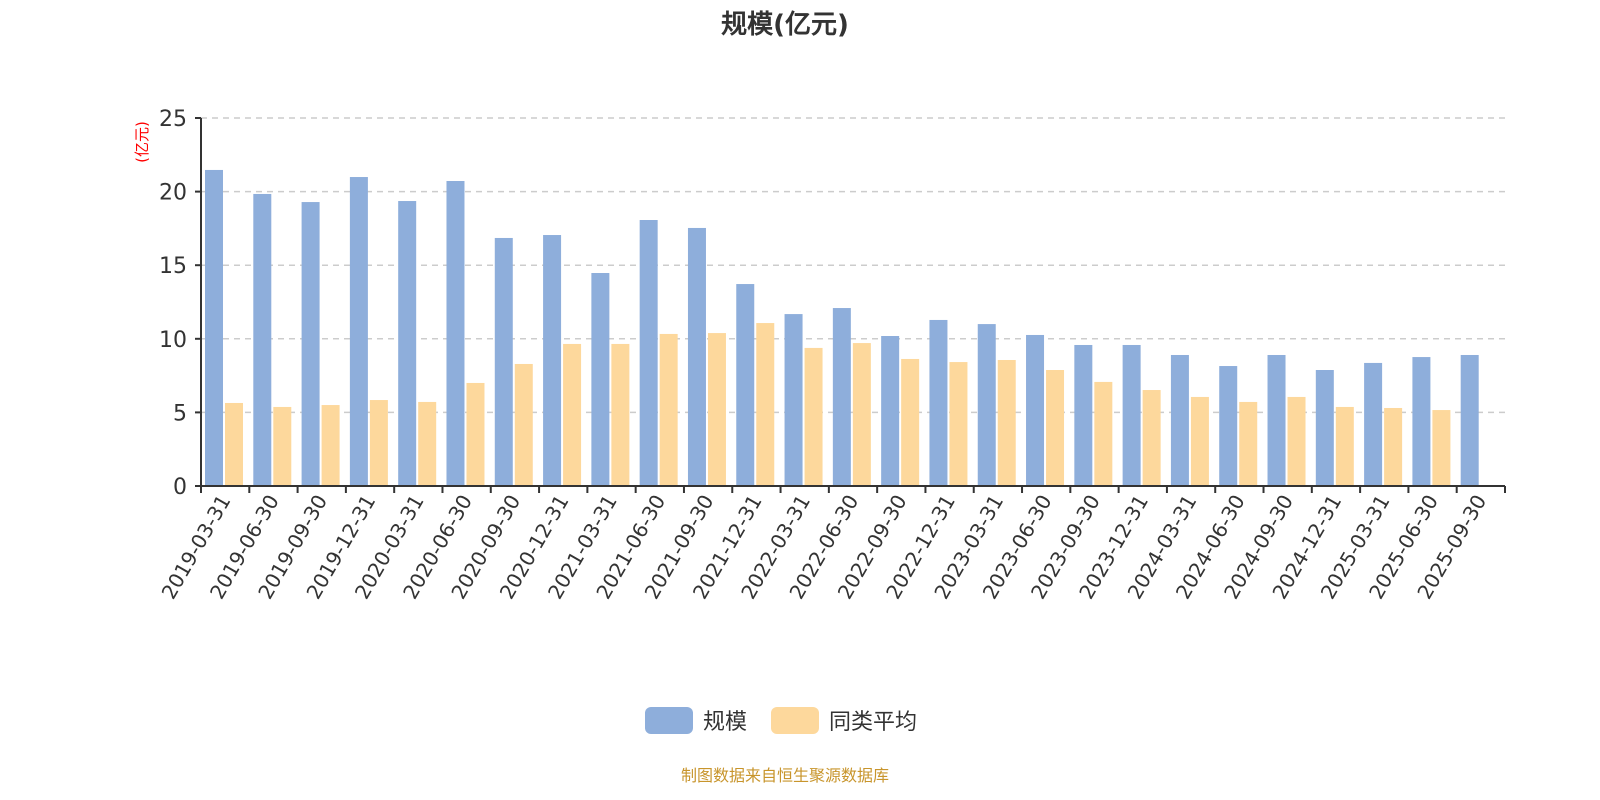 The height and width of the screenshot is (800, 1600). I want to click on y-axis-label: (亿元), so click(142, 142).